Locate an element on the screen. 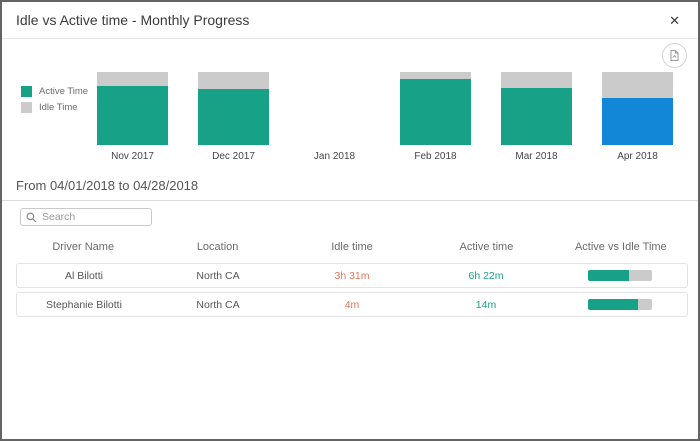 The image size is (700, 441). cell-active-time: 14m is located at coordinates (486, 304).